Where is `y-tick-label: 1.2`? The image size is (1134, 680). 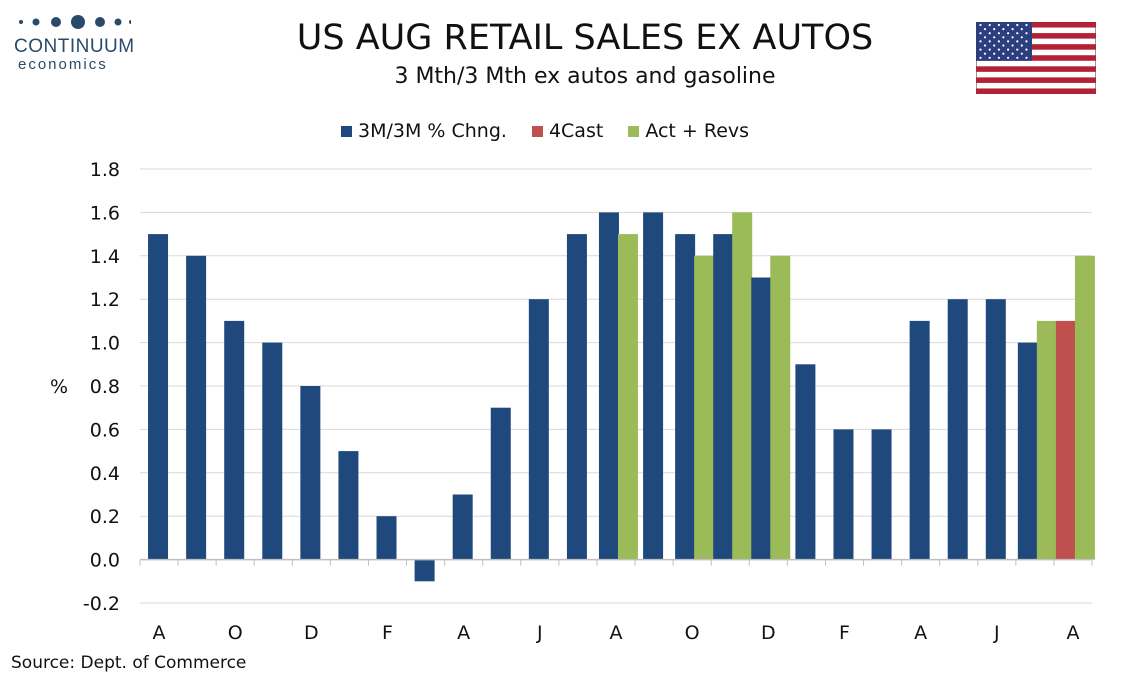 y-tick-label: 1.2 is located at coordinates (105, 300).